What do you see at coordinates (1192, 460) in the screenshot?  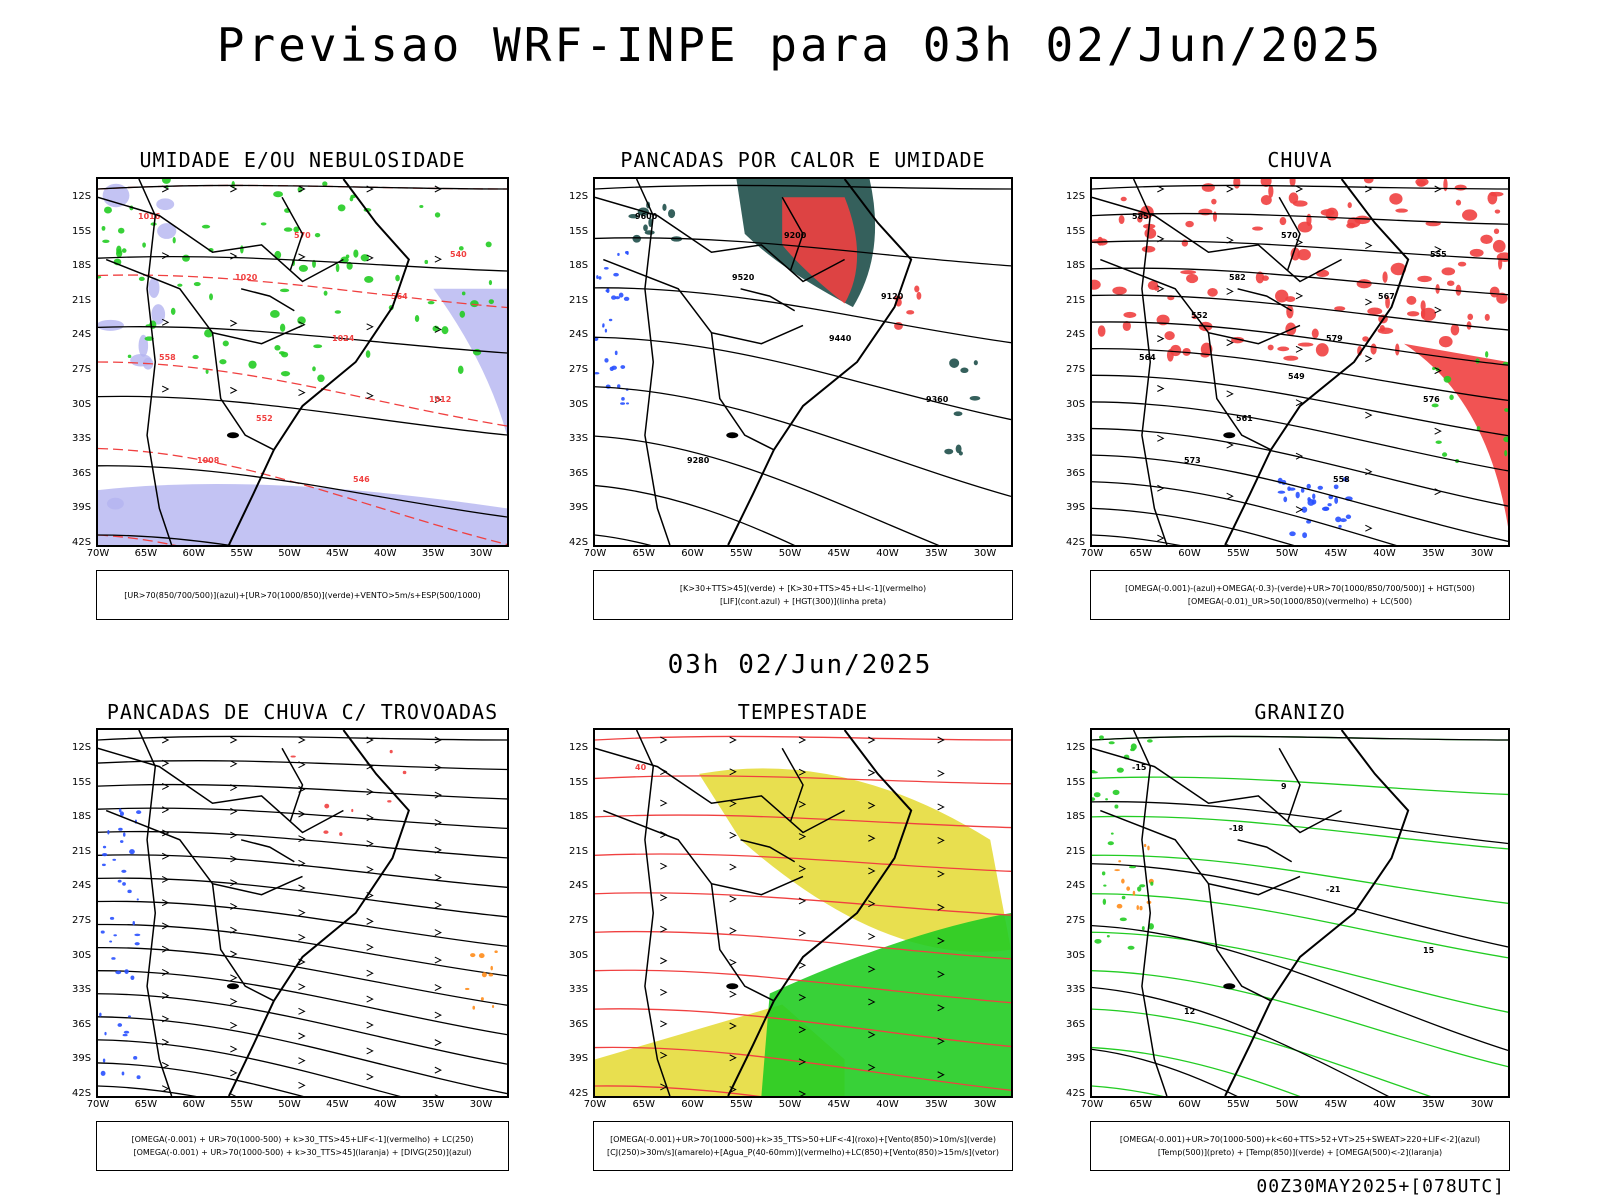 I see `contour-label: 573` at bounding box center [1192, 460].